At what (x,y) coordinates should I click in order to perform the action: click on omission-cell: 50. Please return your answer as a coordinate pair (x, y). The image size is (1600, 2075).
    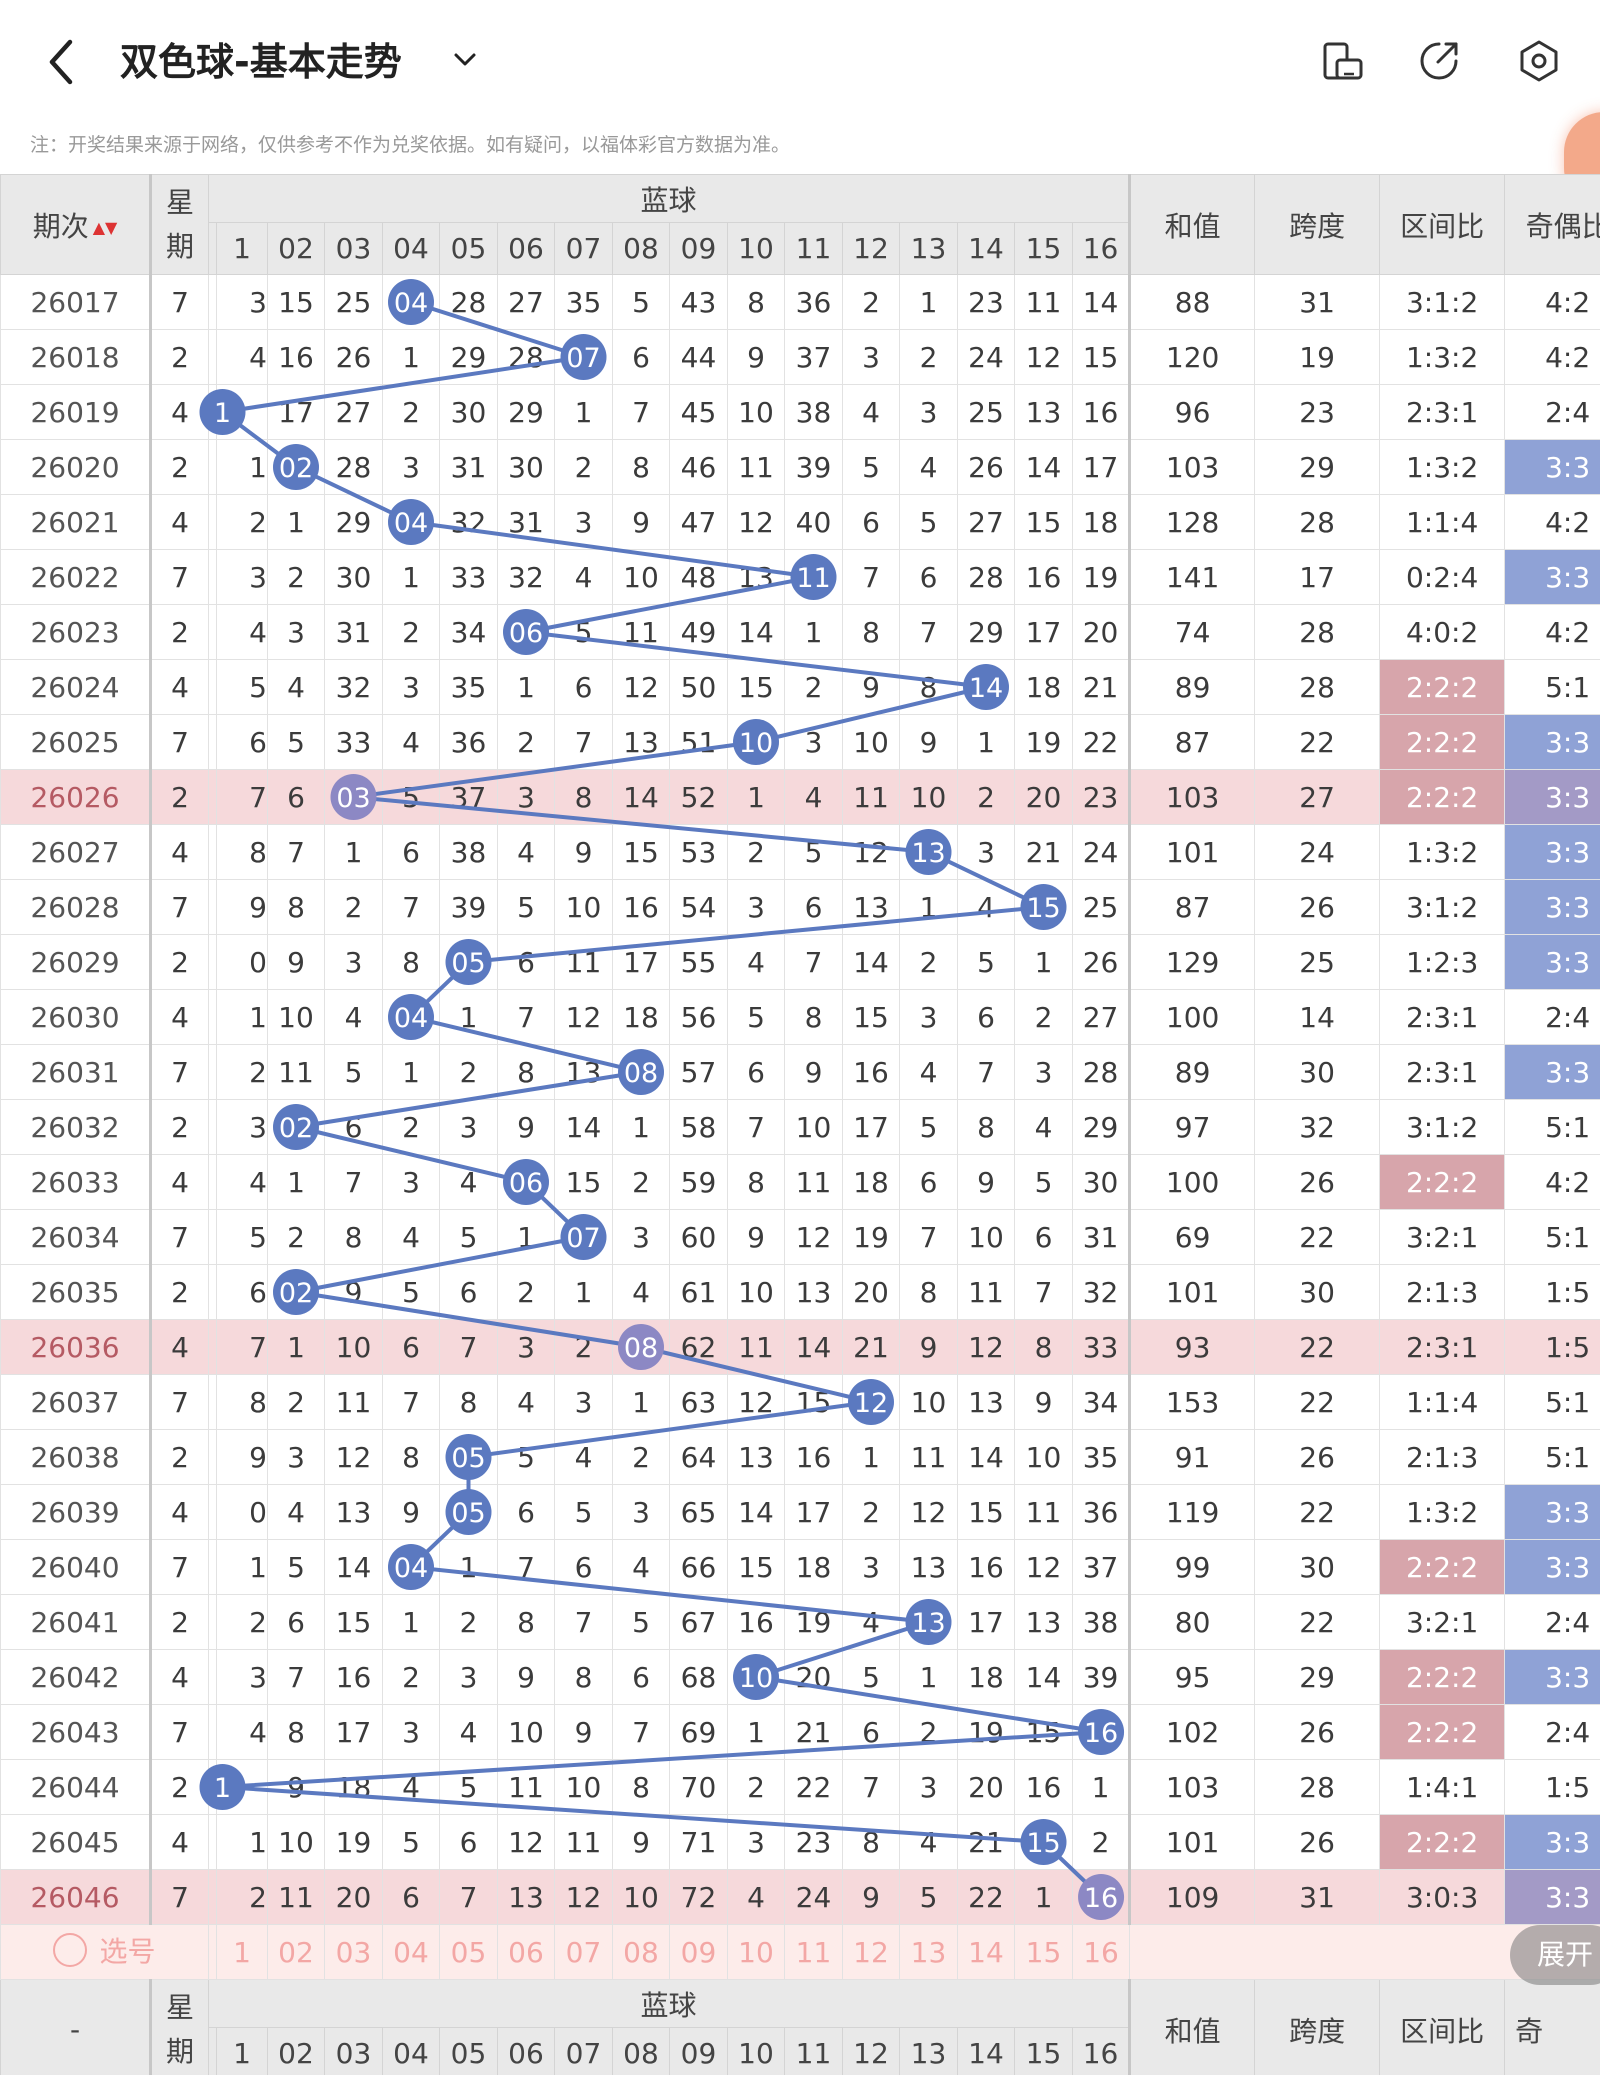
    Looking at the image, I should click on (698, 687).